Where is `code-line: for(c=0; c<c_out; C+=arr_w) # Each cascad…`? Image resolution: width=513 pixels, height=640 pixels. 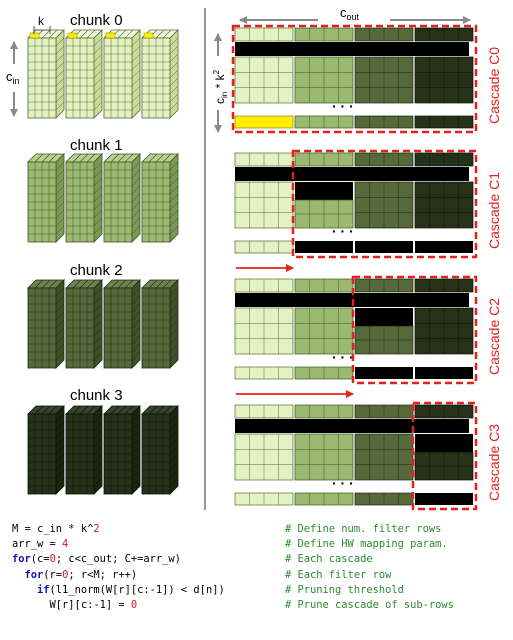
code-line: for(c=0; c<c_out; C+=arr_w) # Each cascad… is located at coordinates (256, 559).